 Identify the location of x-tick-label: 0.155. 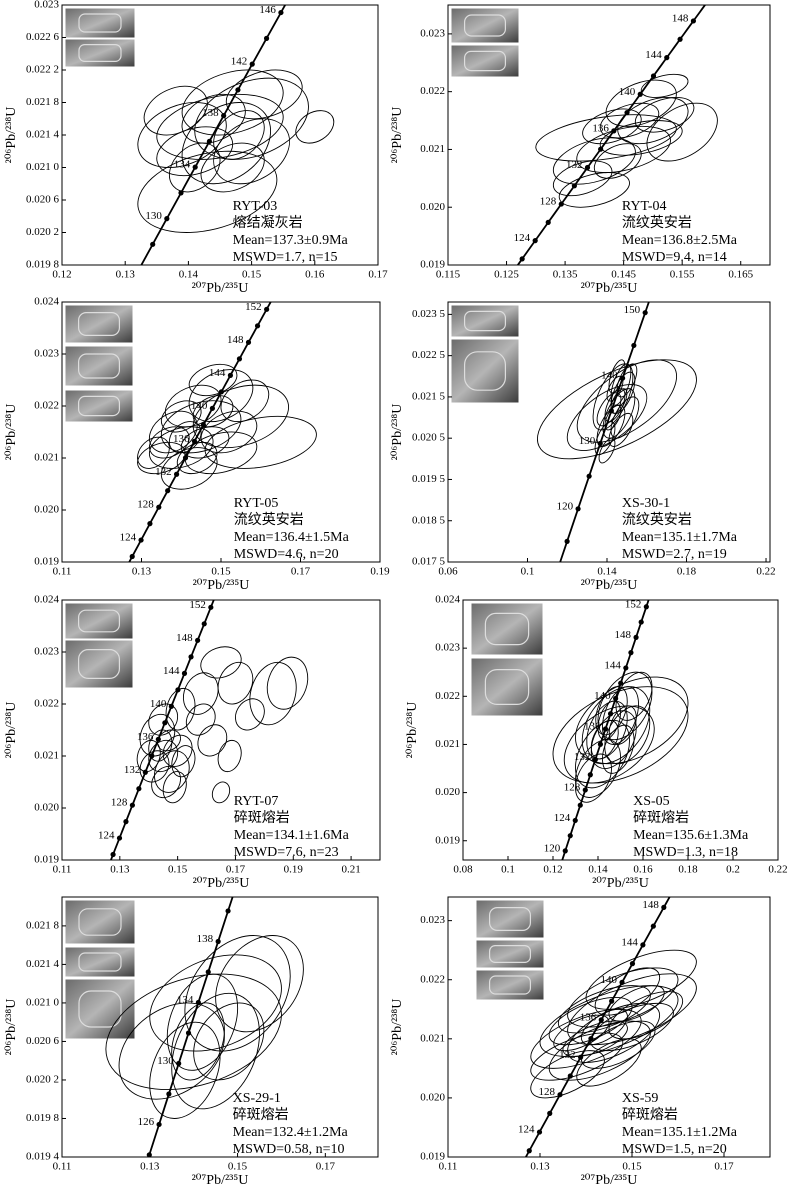
(682, 275).